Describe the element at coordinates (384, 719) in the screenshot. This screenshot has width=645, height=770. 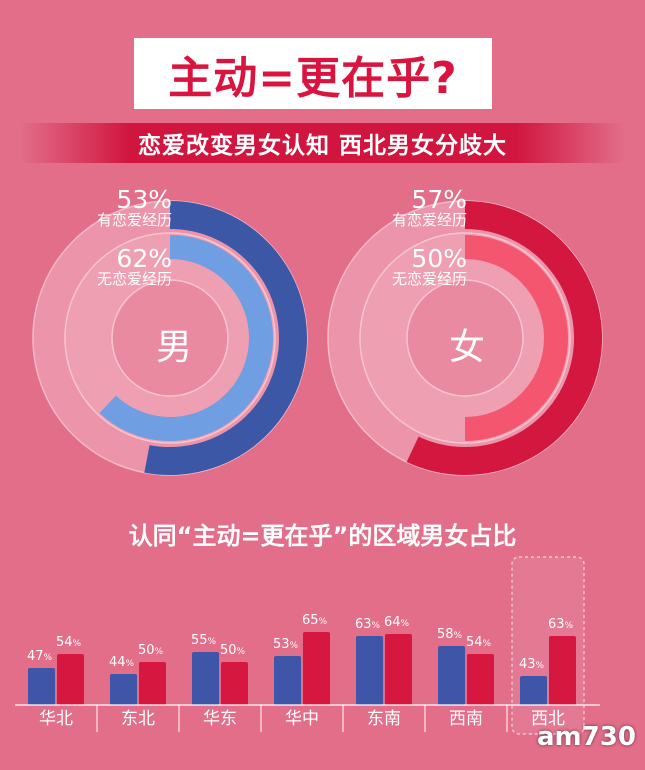
I see `category-label-东南: 东南` at that location.